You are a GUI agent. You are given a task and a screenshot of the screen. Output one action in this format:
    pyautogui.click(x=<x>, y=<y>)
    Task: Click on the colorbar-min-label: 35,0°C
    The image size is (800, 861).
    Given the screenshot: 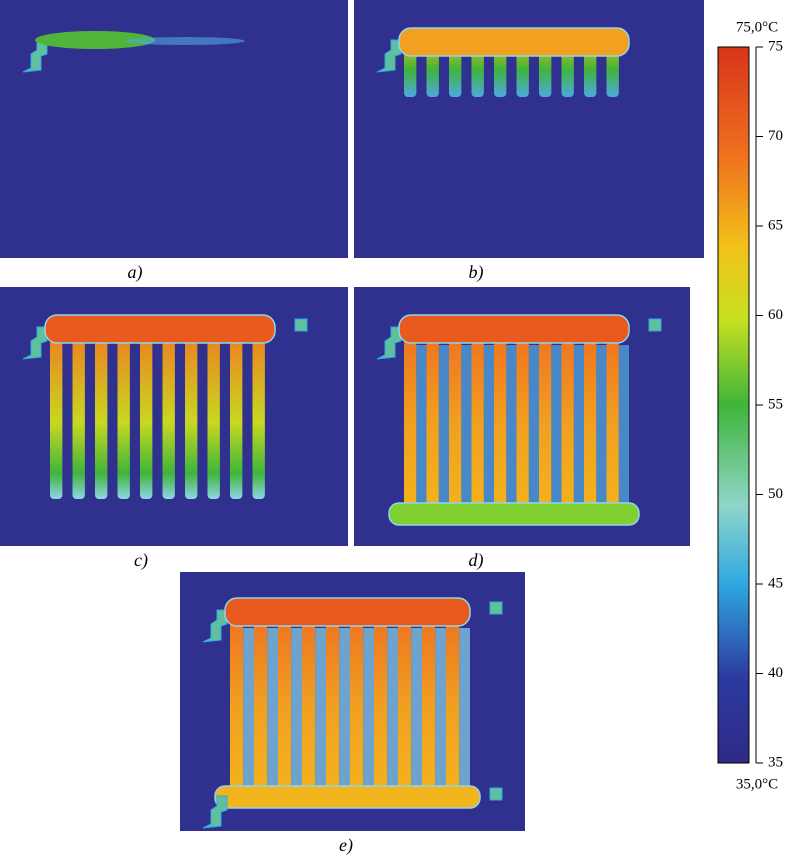 What is the action you would take?
    pyautogui.click(x=757, y=784)
    